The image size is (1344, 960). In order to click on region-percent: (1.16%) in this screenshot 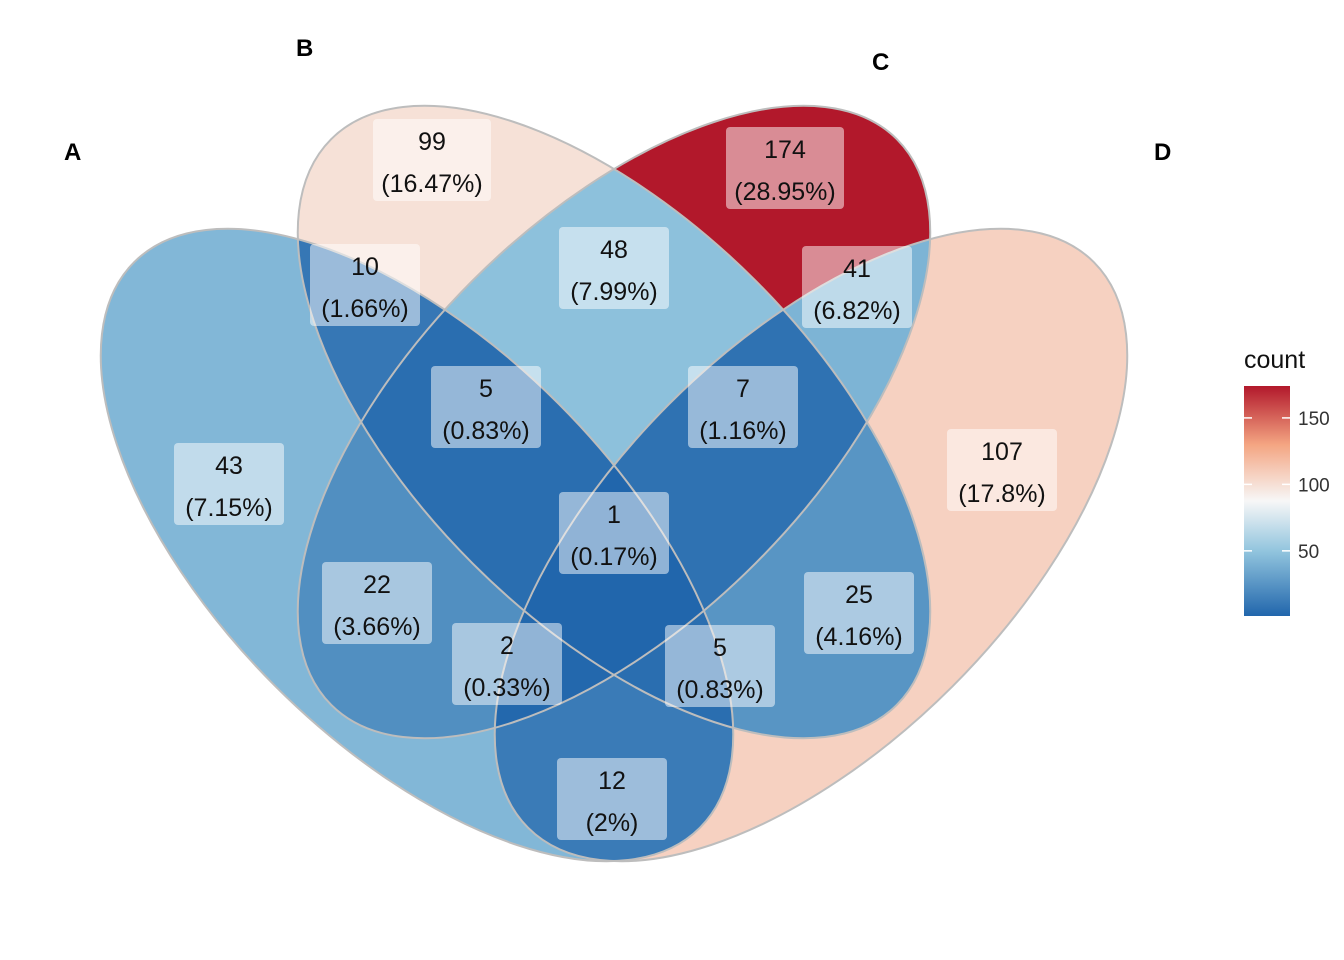, I will do `click(743, 431)`.